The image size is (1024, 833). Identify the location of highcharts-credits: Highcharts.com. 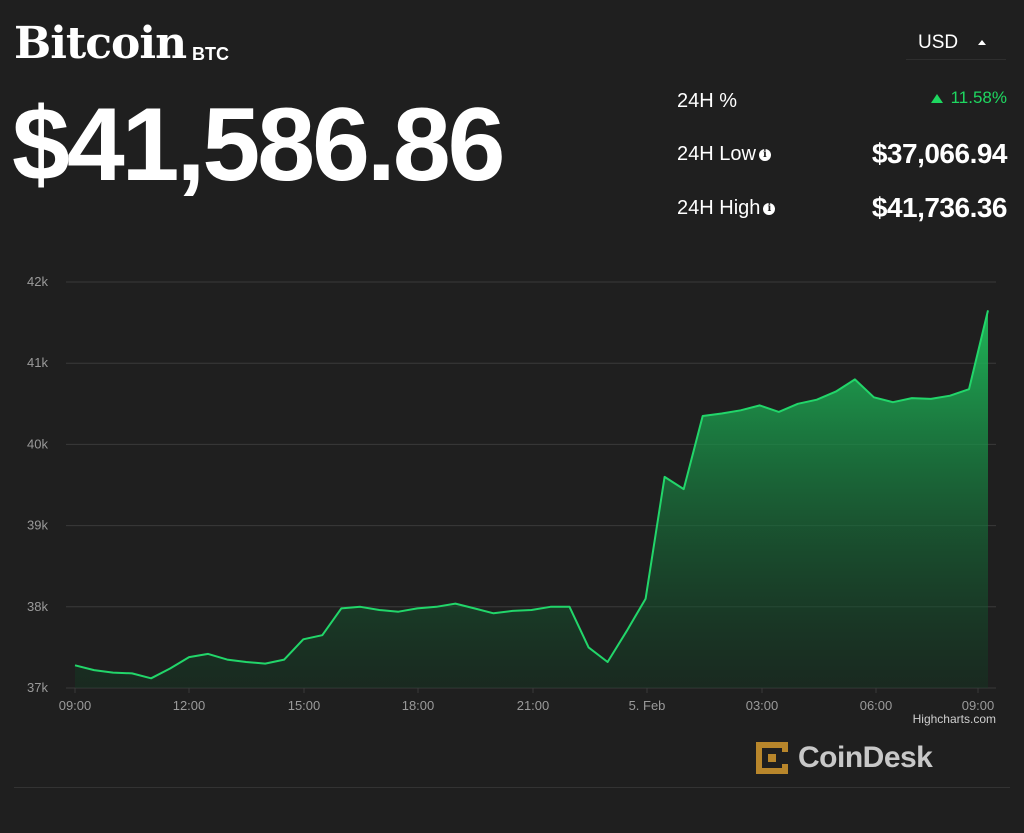
(954, 719).